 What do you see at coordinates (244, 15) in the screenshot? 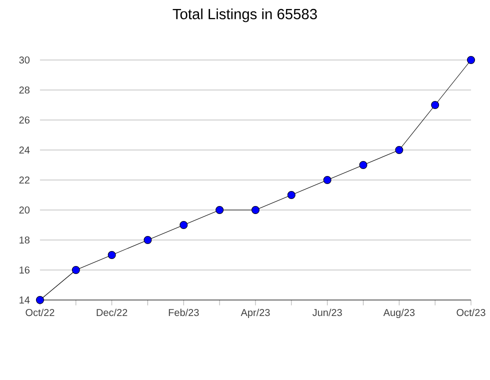
I see `chart-title: Total Listings in 65583` at bounding box center [244, 15].